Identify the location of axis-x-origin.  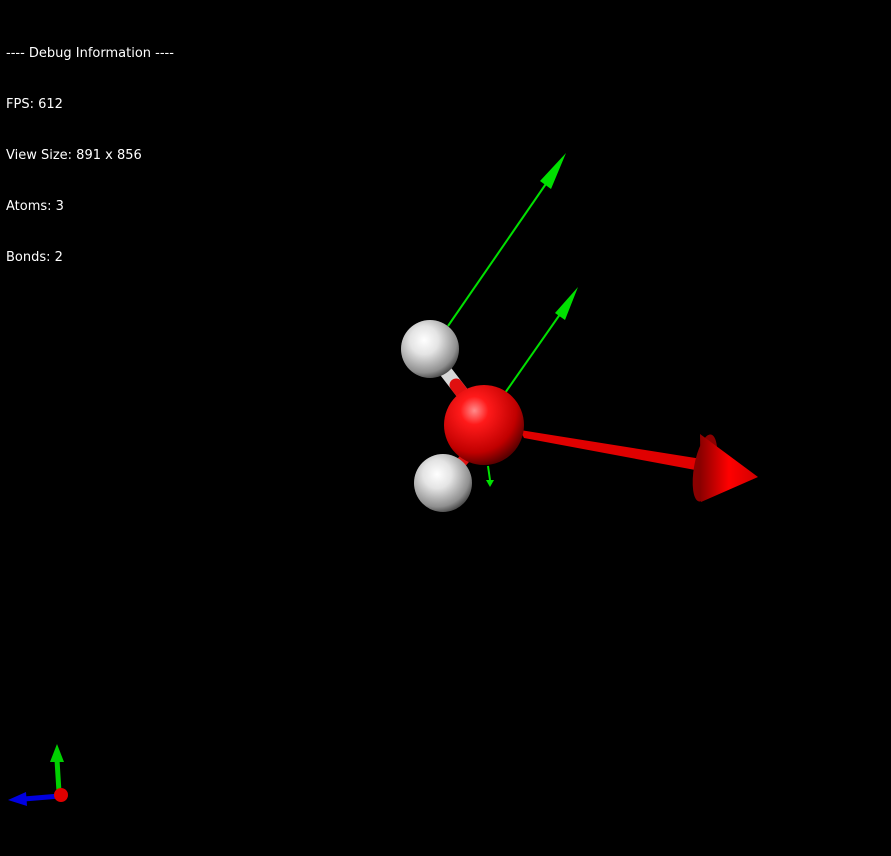
(61, 795).